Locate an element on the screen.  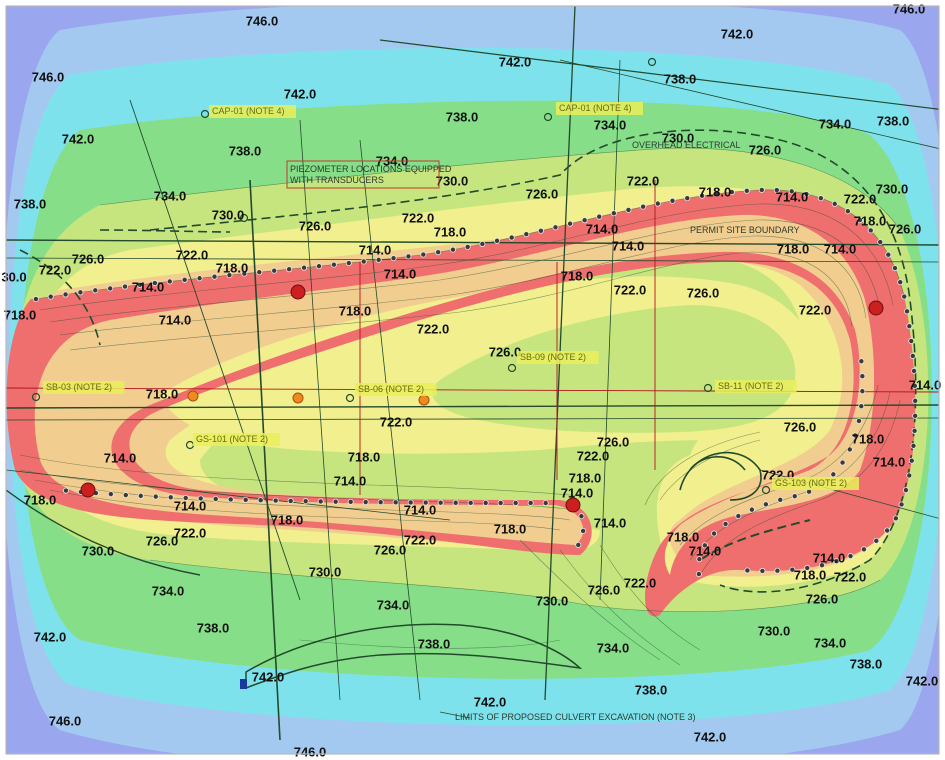
callout-text: SB-09 (NOTE 2) is located at coordinates (553, 357).